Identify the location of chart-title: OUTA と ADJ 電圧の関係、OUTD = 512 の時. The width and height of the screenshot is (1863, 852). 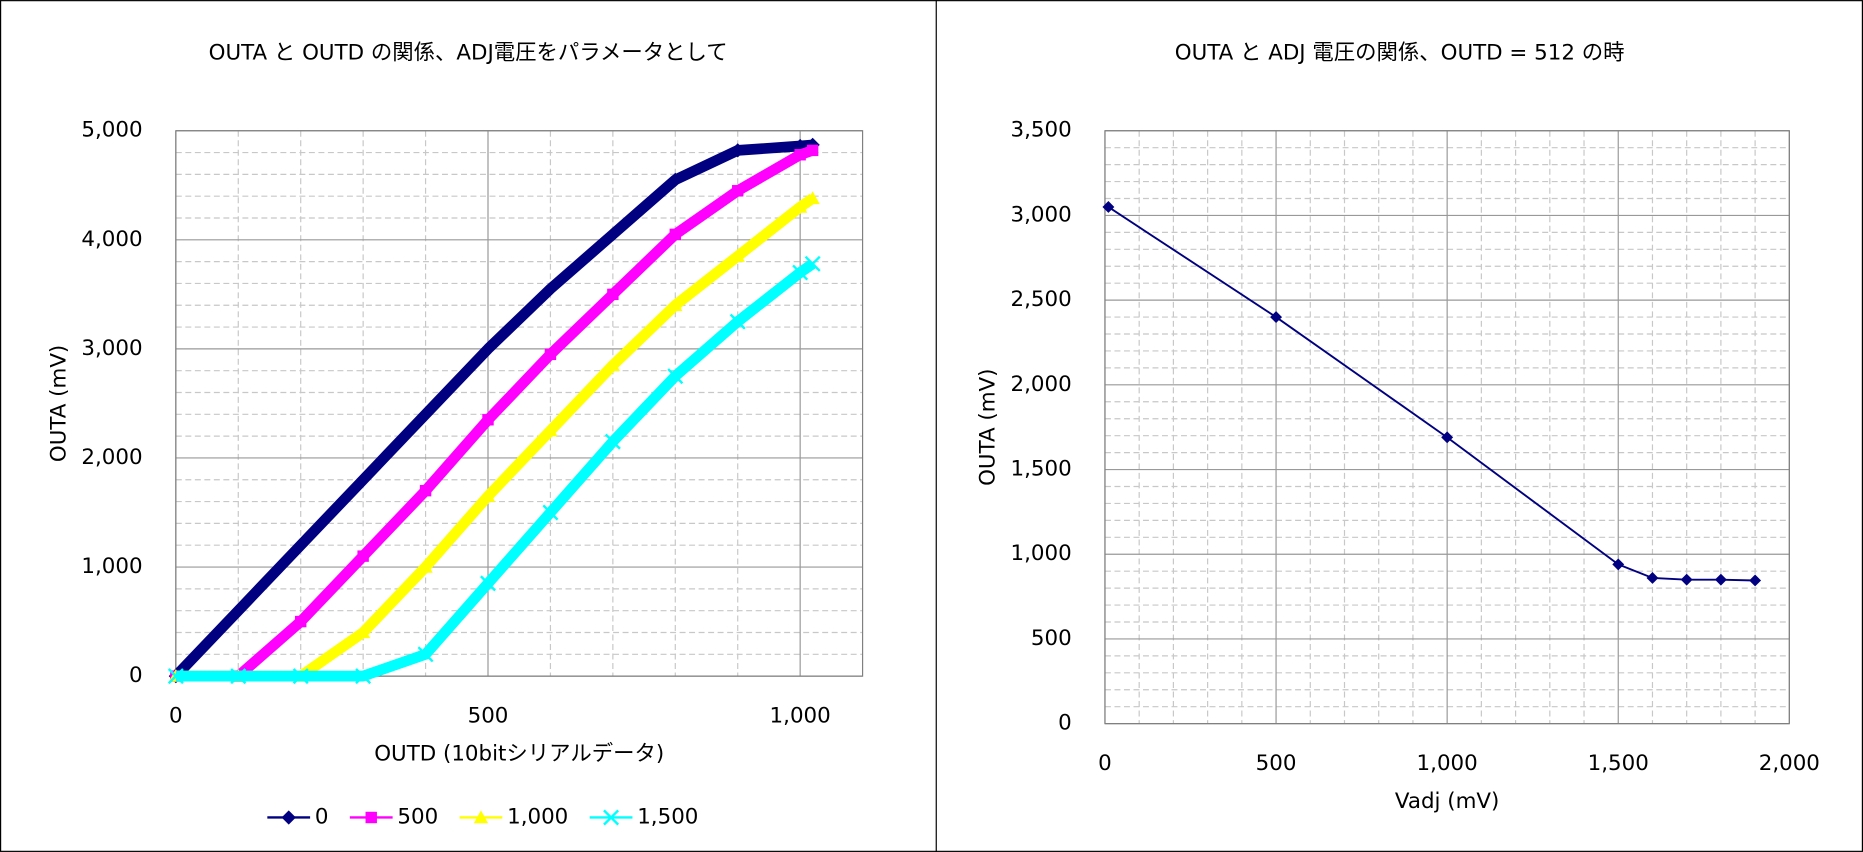
(1400, 53).